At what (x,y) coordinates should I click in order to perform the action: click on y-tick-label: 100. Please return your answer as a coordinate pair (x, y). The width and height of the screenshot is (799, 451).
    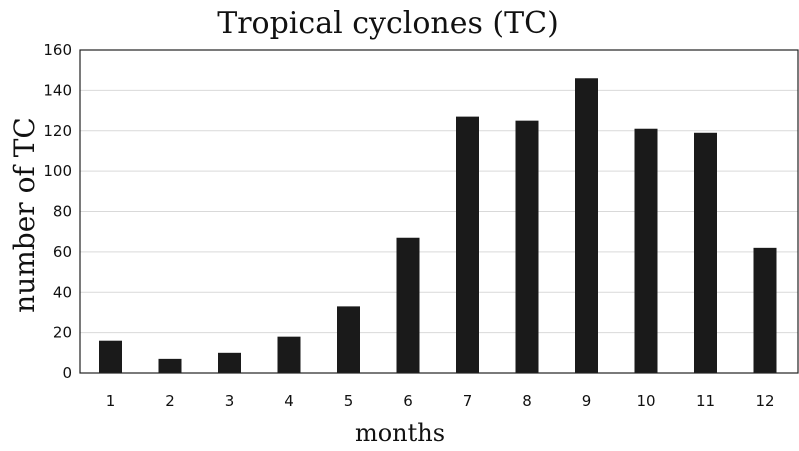
    Looking at the image, I should click on (57, 171).